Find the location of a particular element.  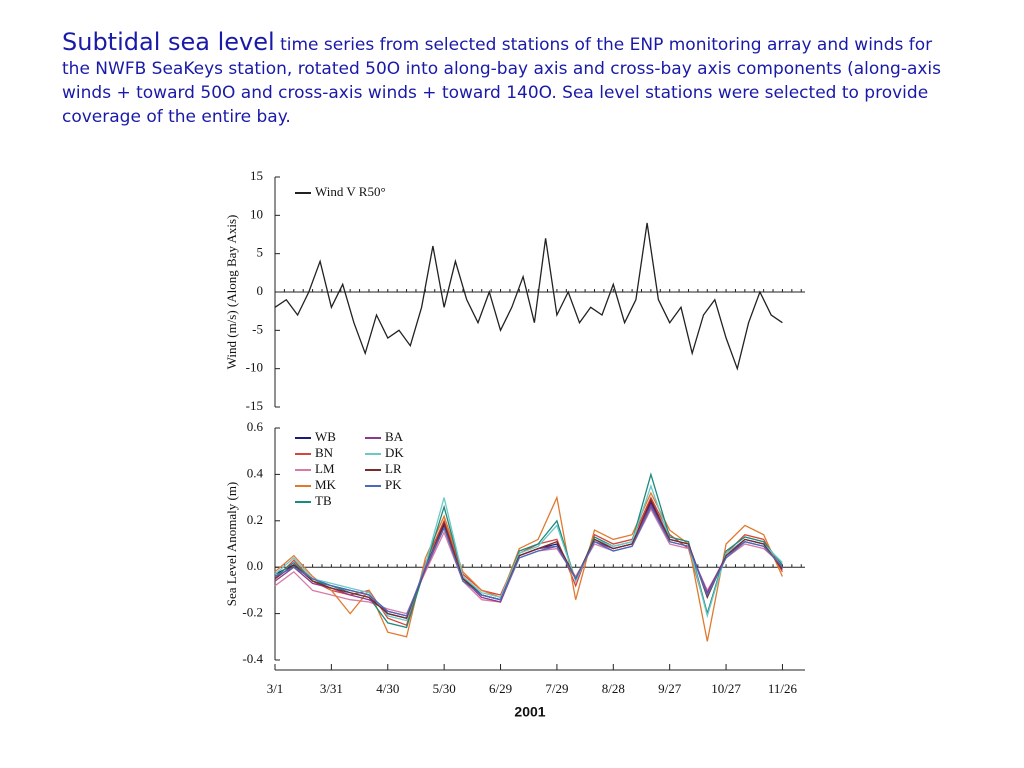

y-tick-label: 0.0 is located at coordinates (255, 565).